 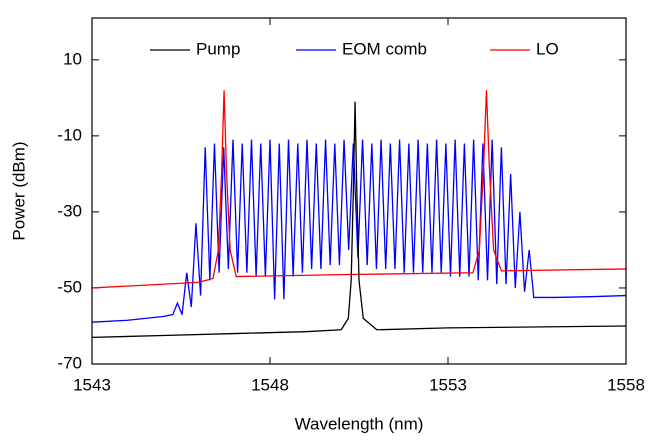 What do you see at coordinates (69, 210) in the screenshot?
I see `y-tick-label: -30` at bounding box center [69, 210].